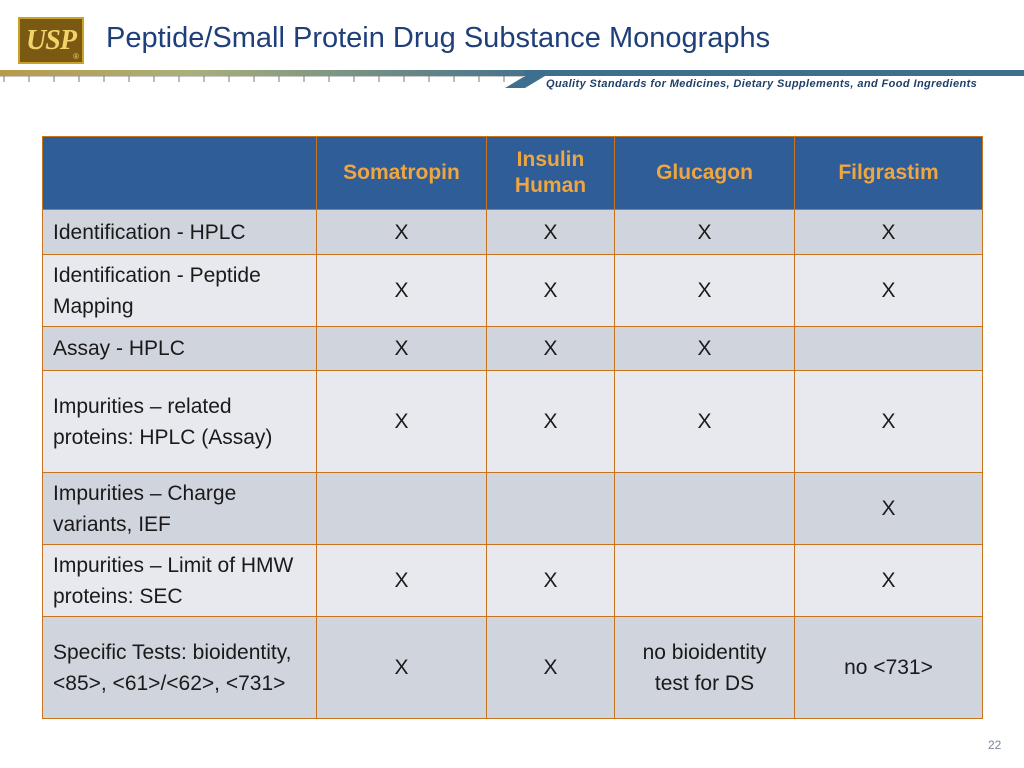 Image resolution: width=1024 pixels, height=768 pixels. What do you see at coordinates (76, 56) in the screenshot?
I see `logo-registered-mark: ®` at bounding box center [76, 56].